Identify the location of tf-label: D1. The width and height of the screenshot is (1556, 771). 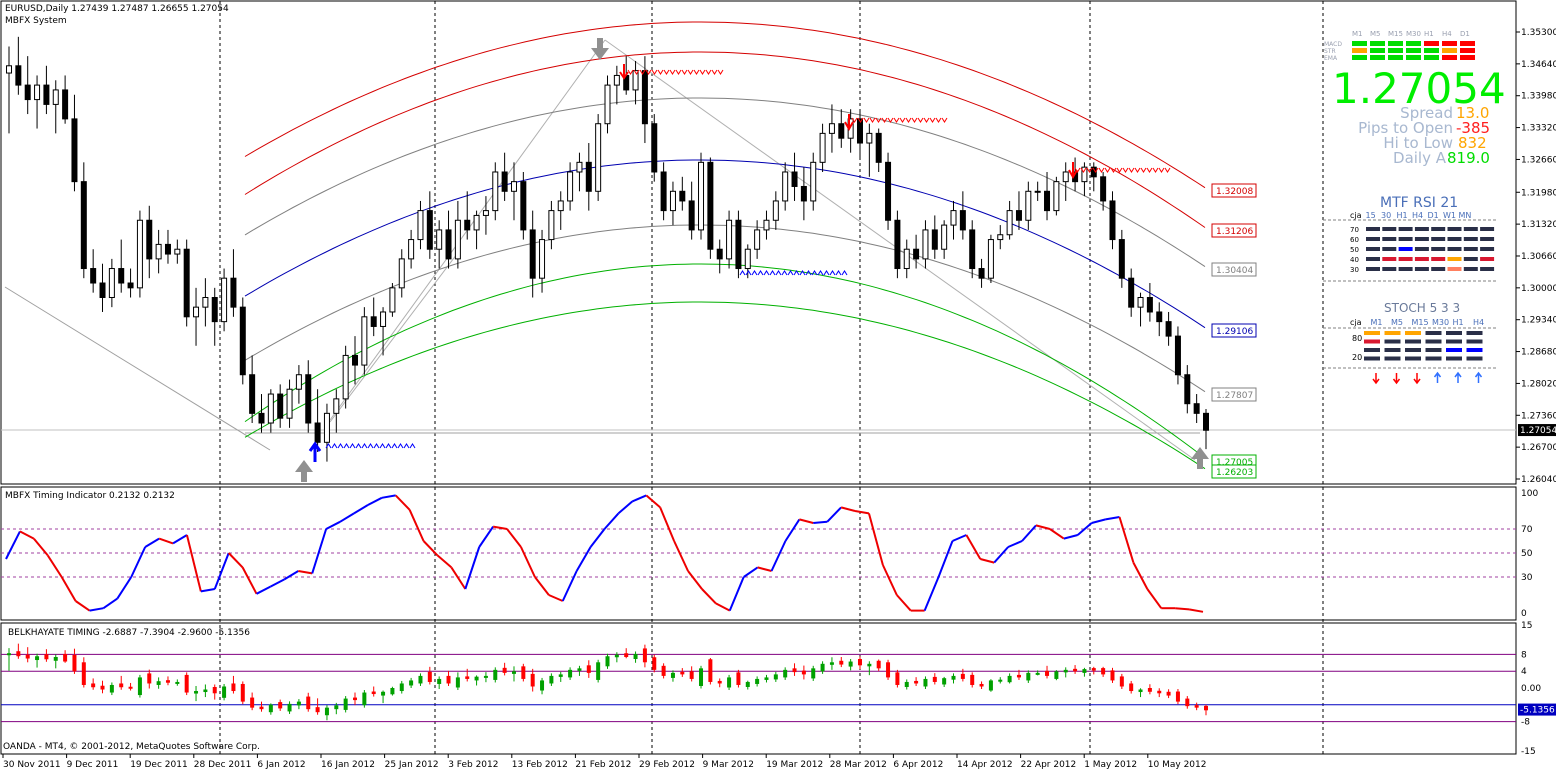
(1465, 34).